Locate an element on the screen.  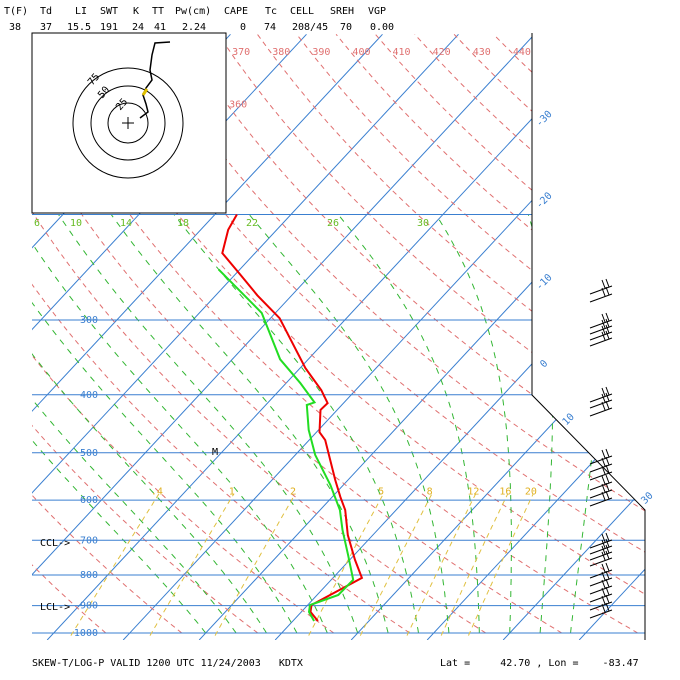
header-label: VGP is located at coordinates (377, 11).